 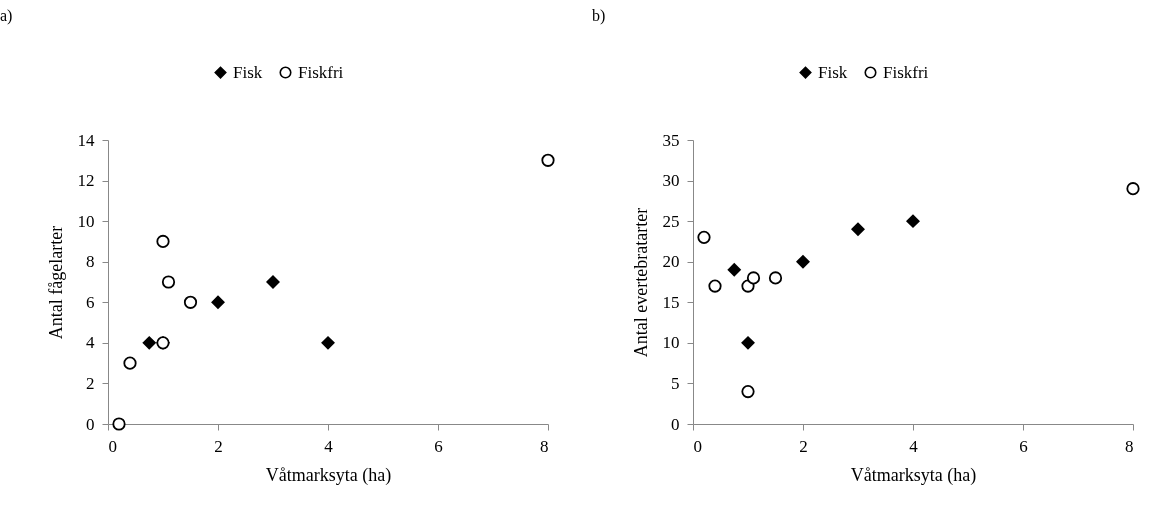 I want to click on y-tick-label: 2, so click(x=90, y=383).